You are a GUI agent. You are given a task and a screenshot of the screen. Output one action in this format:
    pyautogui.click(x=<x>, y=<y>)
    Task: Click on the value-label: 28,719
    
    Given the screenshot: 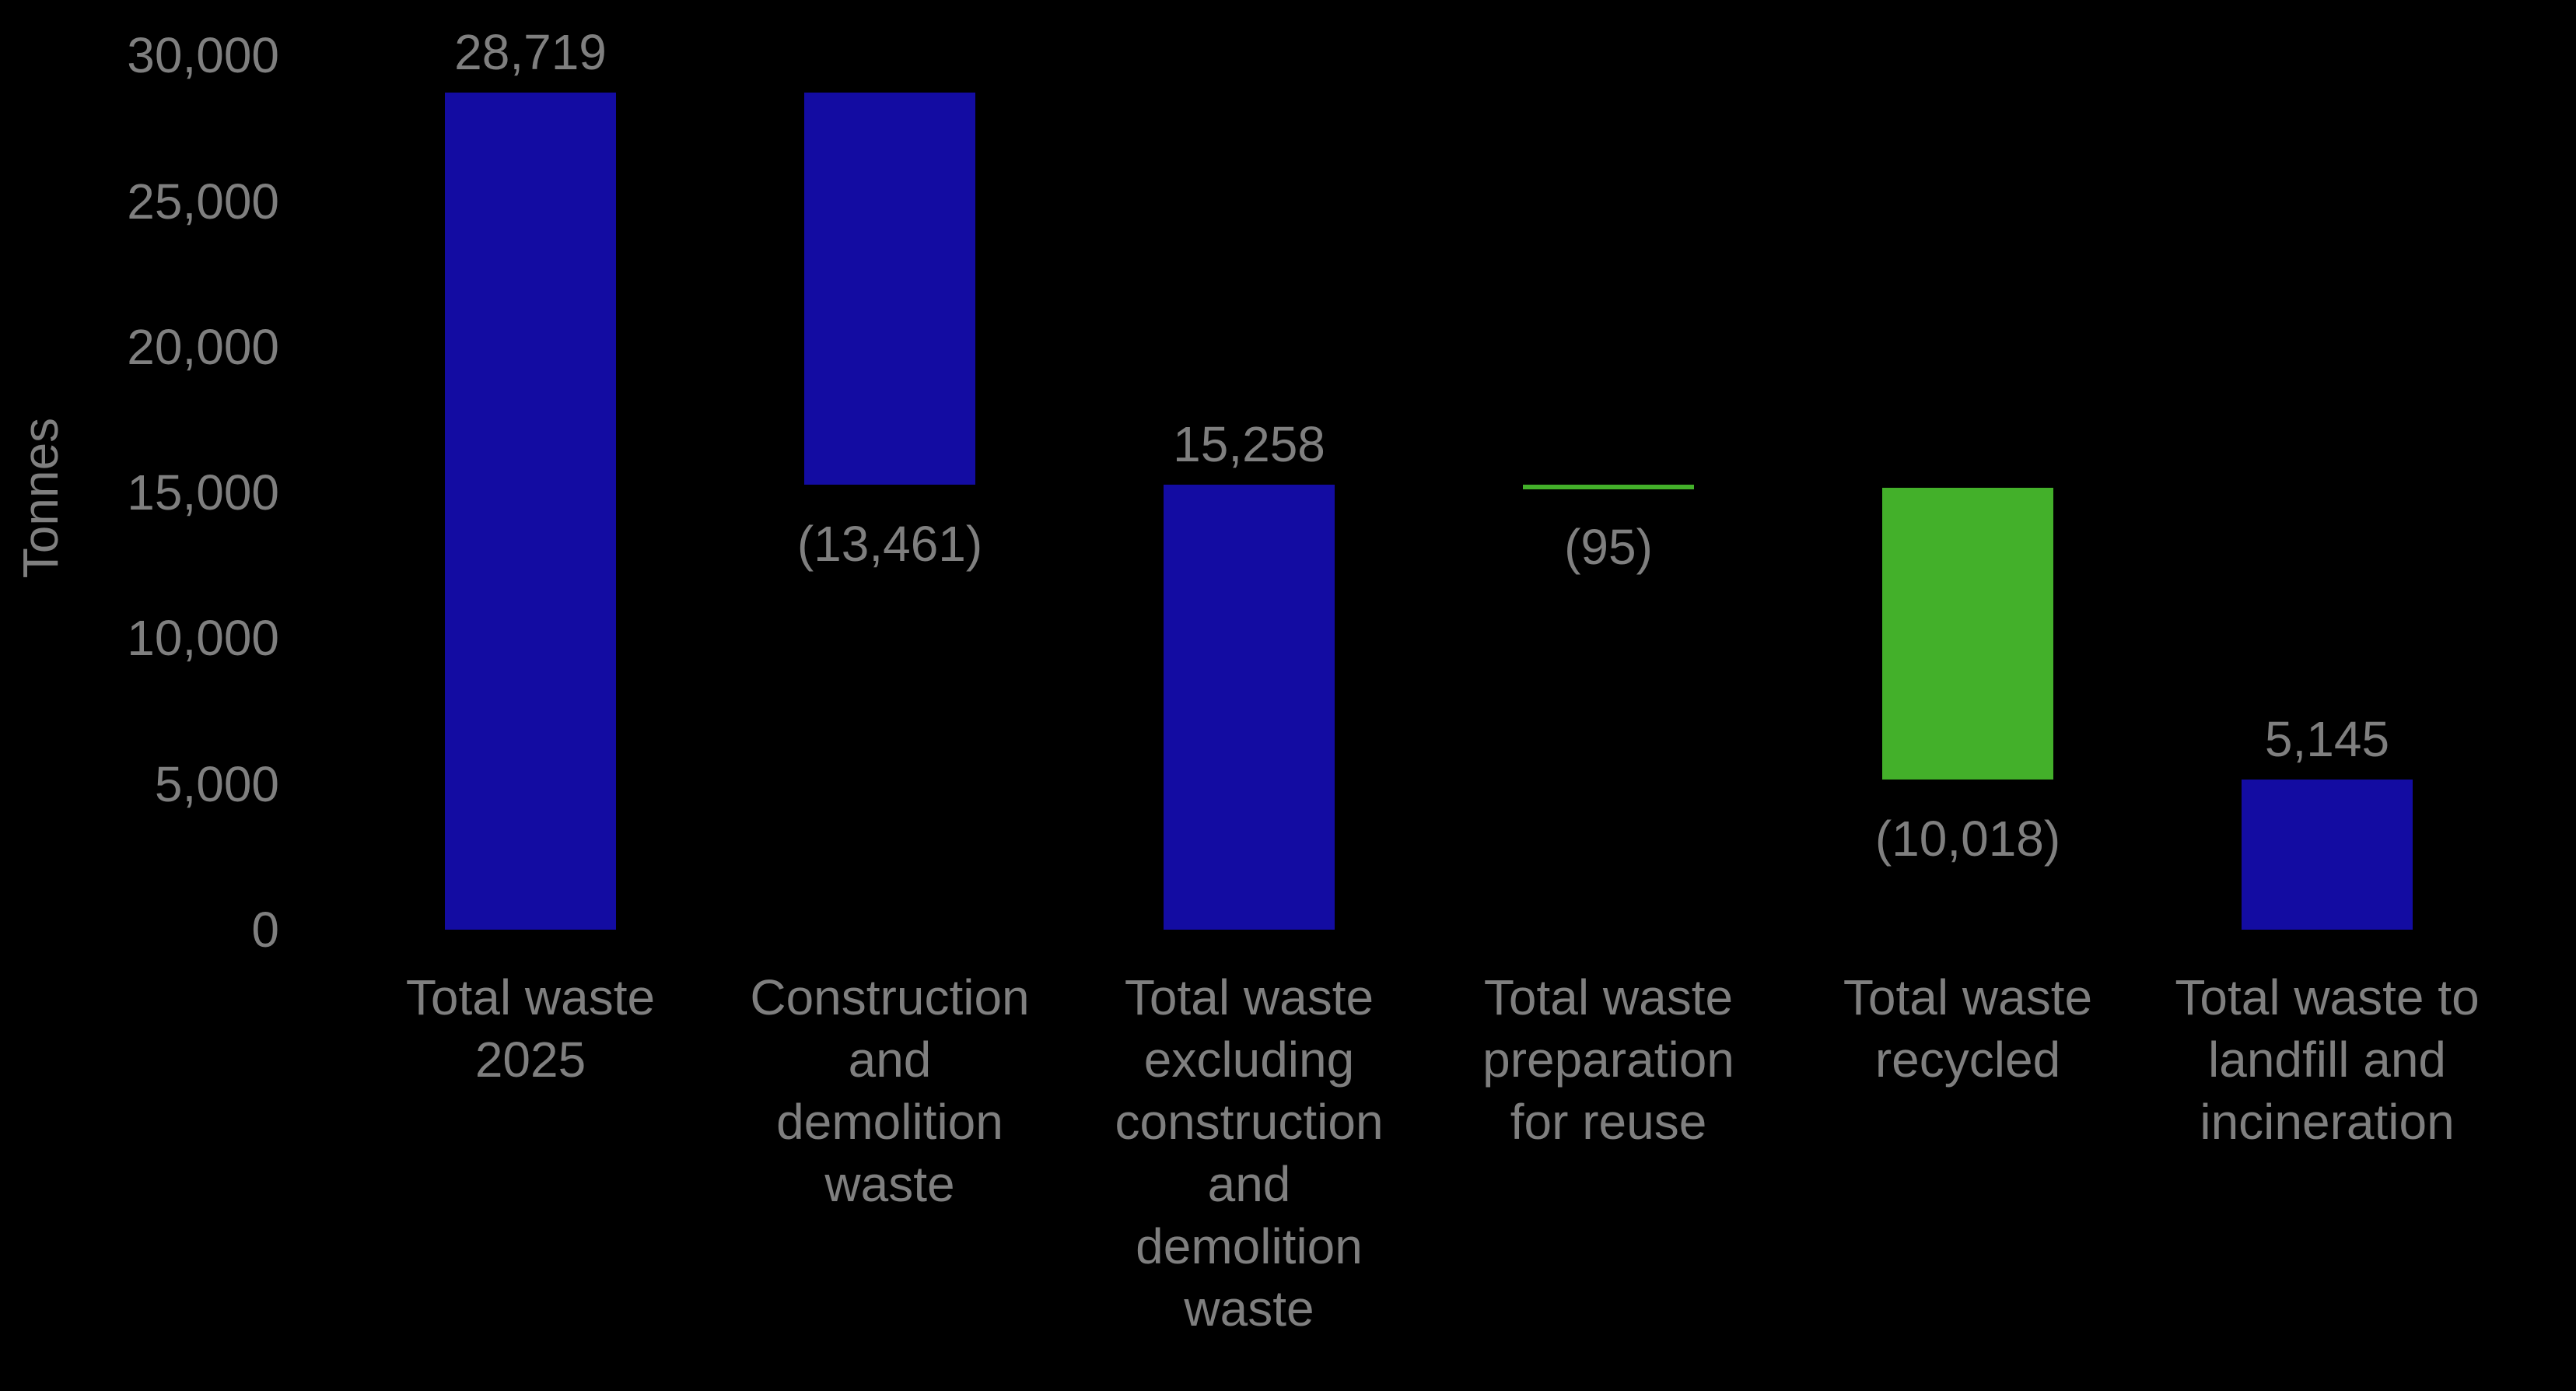 What is the action you would take?
    pyautogui.click(x=531, y=52)
    